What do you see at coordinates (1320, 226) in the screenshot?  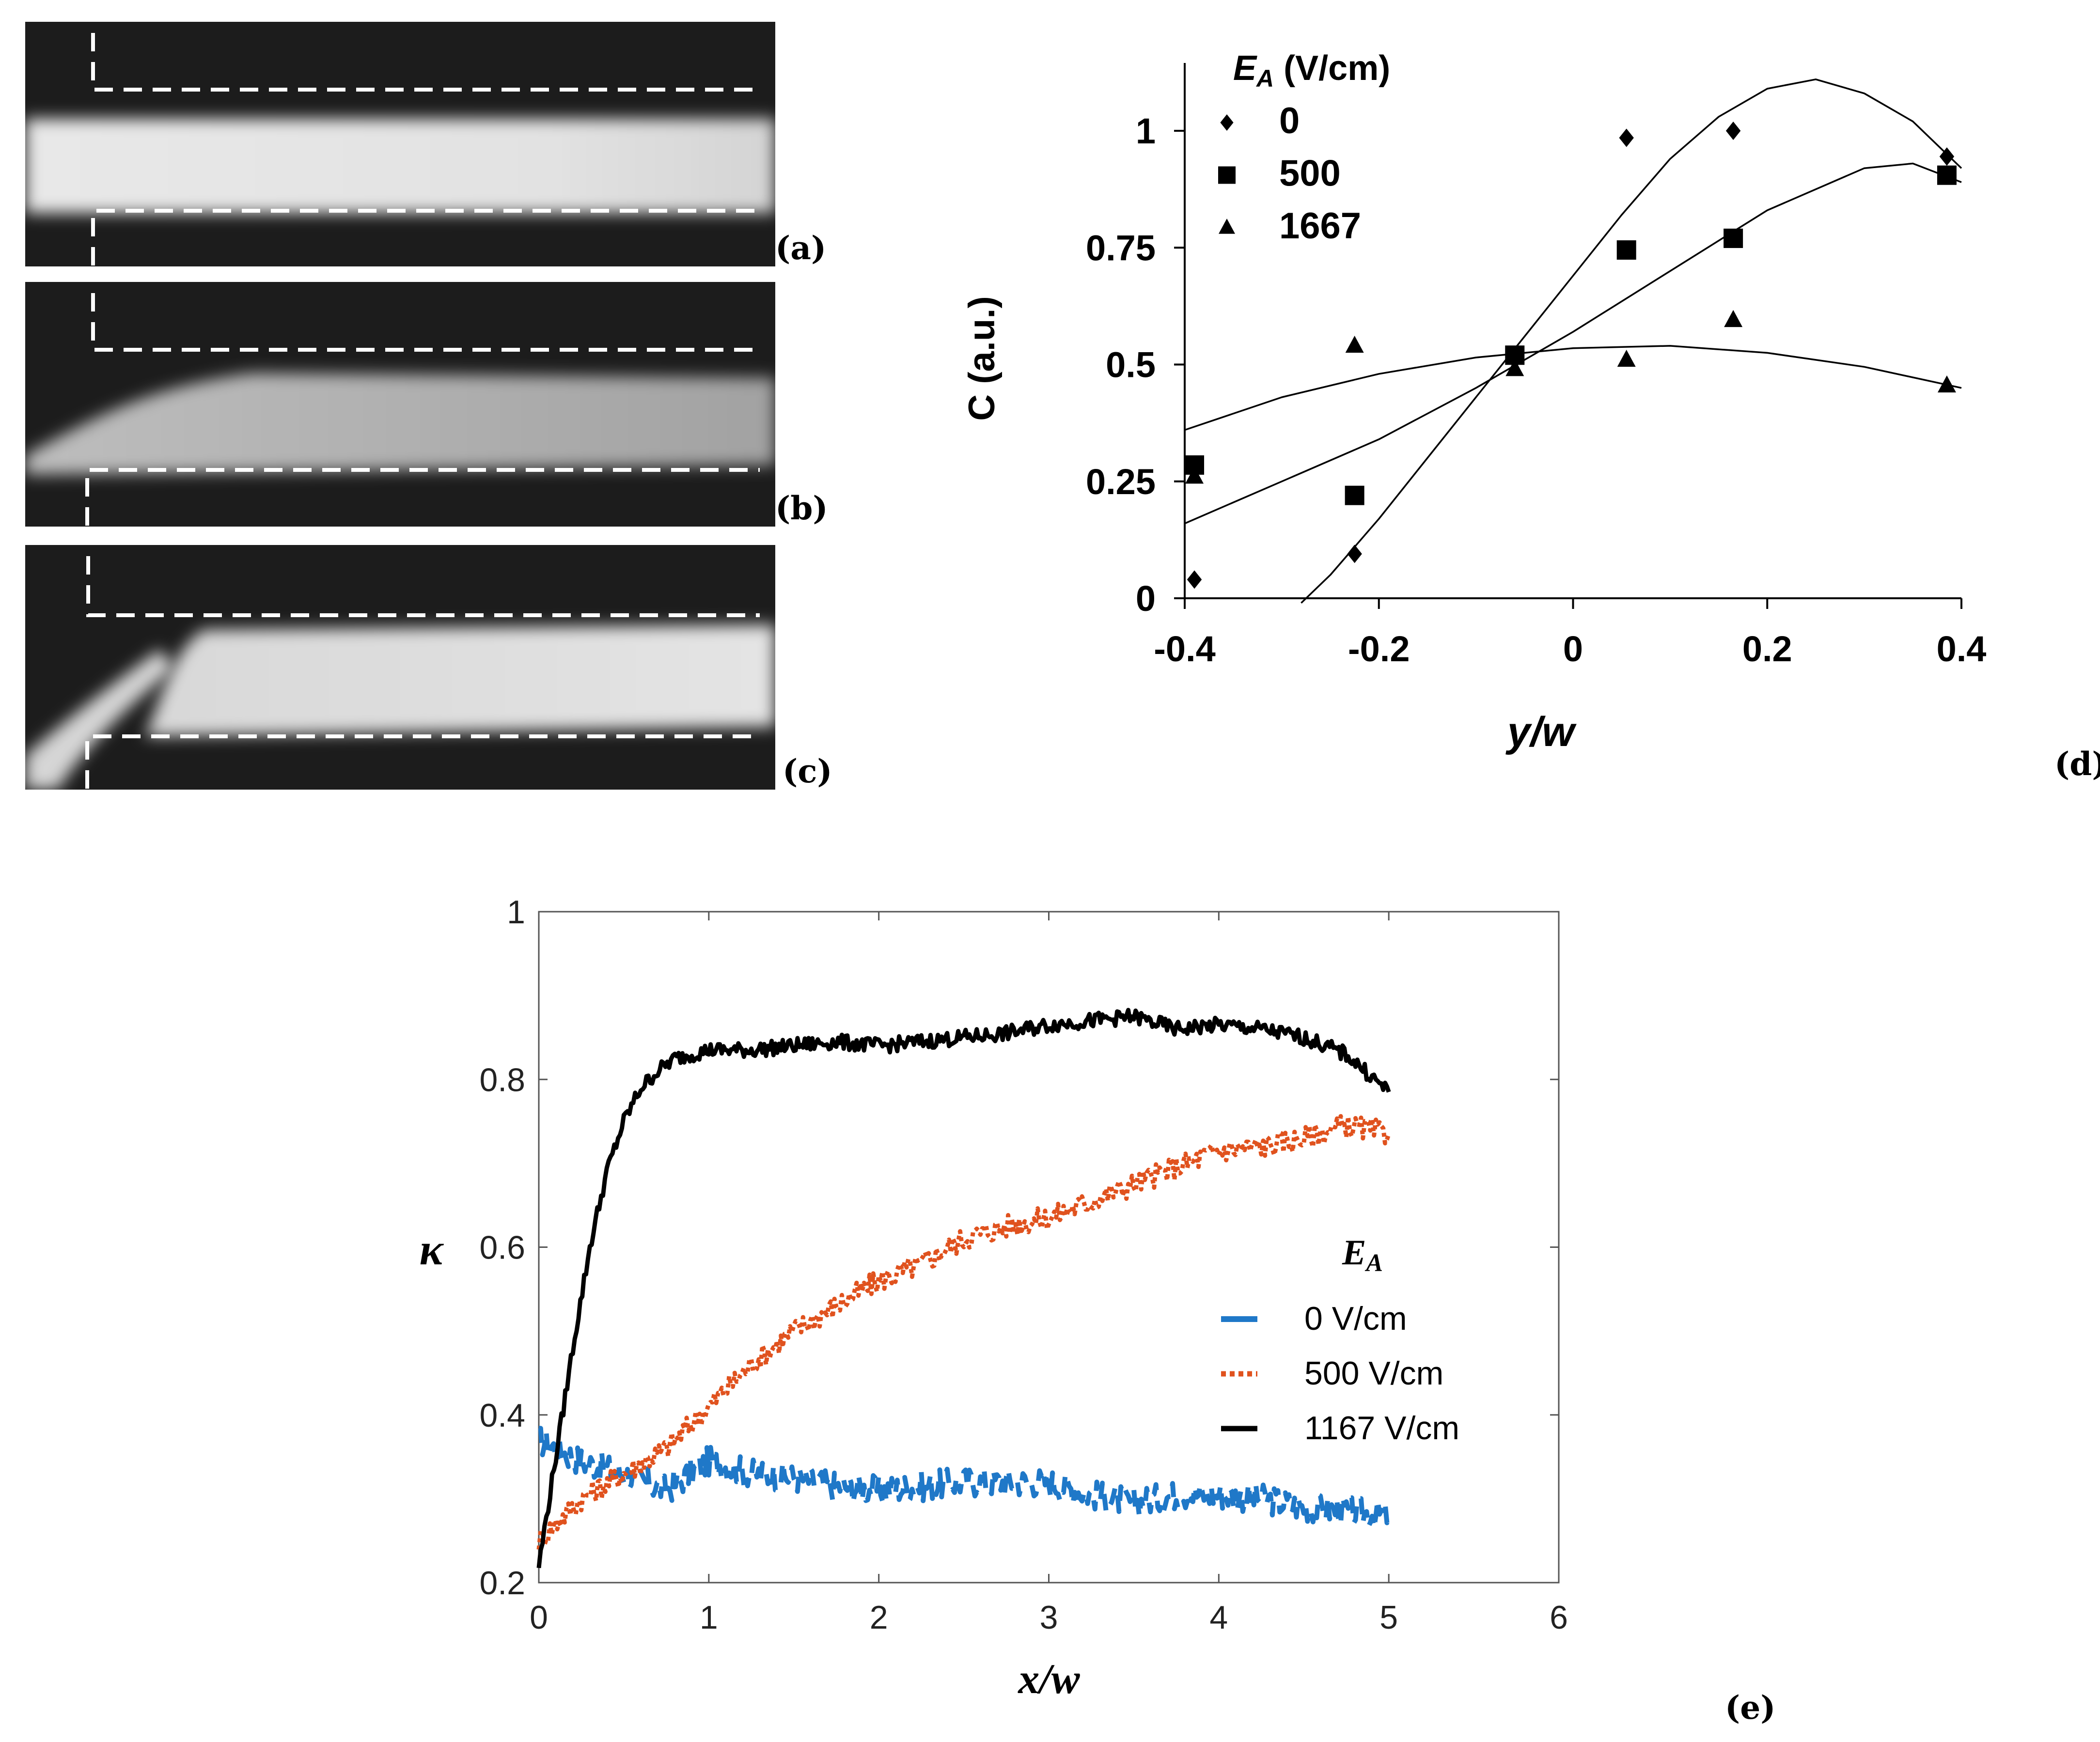 I see `chart-d-legend-label: 1667` at bounding box center [1320, 226].